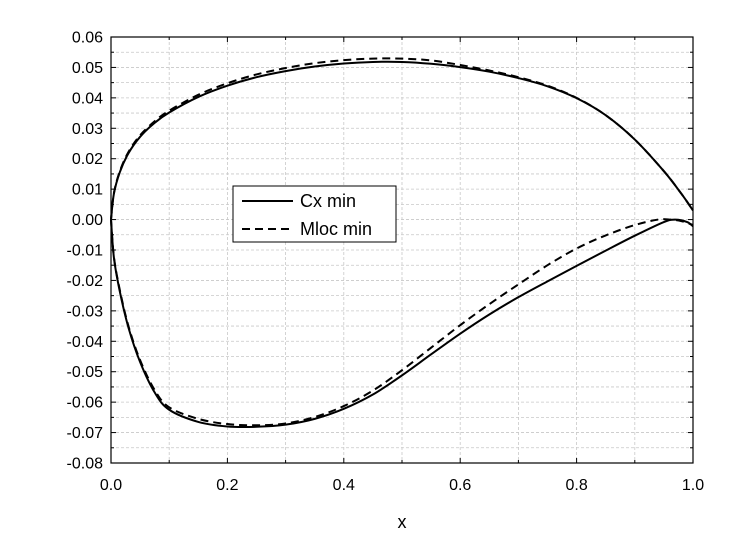 The image size is (752, 552). Describe the element at coordinates (87, 159) in the screenshot. I see `y-tick-label: 0.02` at that location.